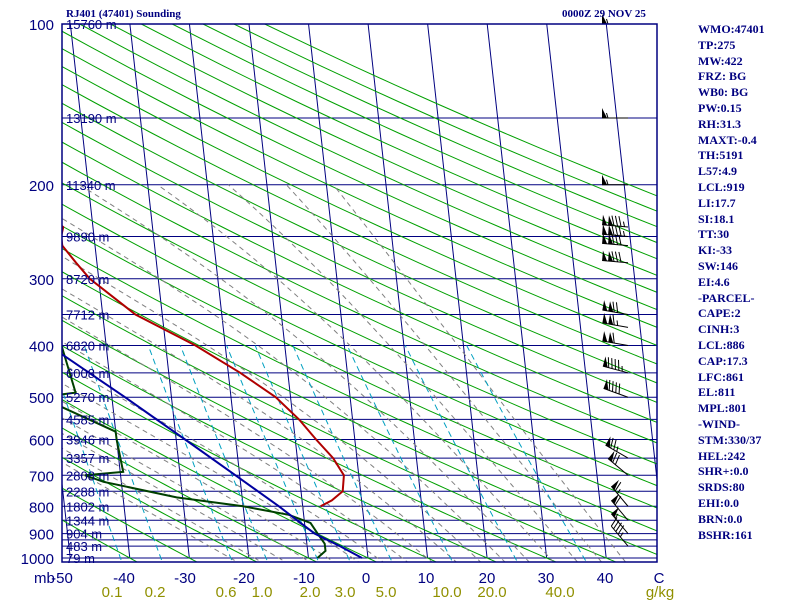 This screenshot has width=800, height=605. I want to click on mixing-ratio-label: 5.0, so click(386, 592).